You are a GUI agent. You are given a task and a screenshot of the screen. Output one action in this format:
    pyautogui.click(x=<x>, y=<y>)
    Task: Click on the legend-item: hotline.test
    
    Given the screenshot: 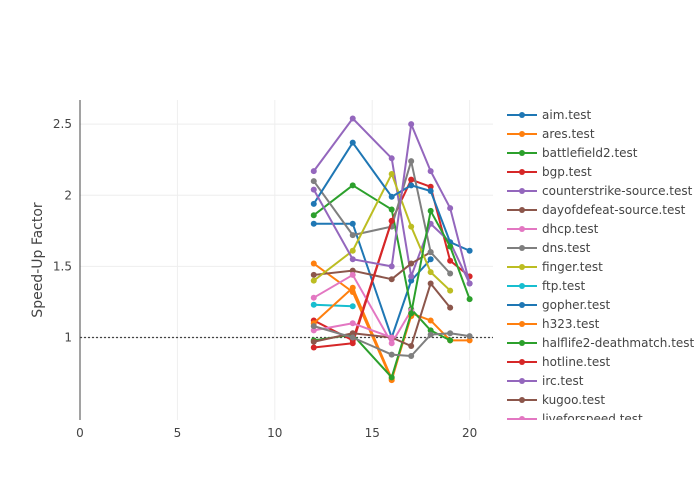 What is the action you would take?
    pyautogui.click(x=558, y=362)
    